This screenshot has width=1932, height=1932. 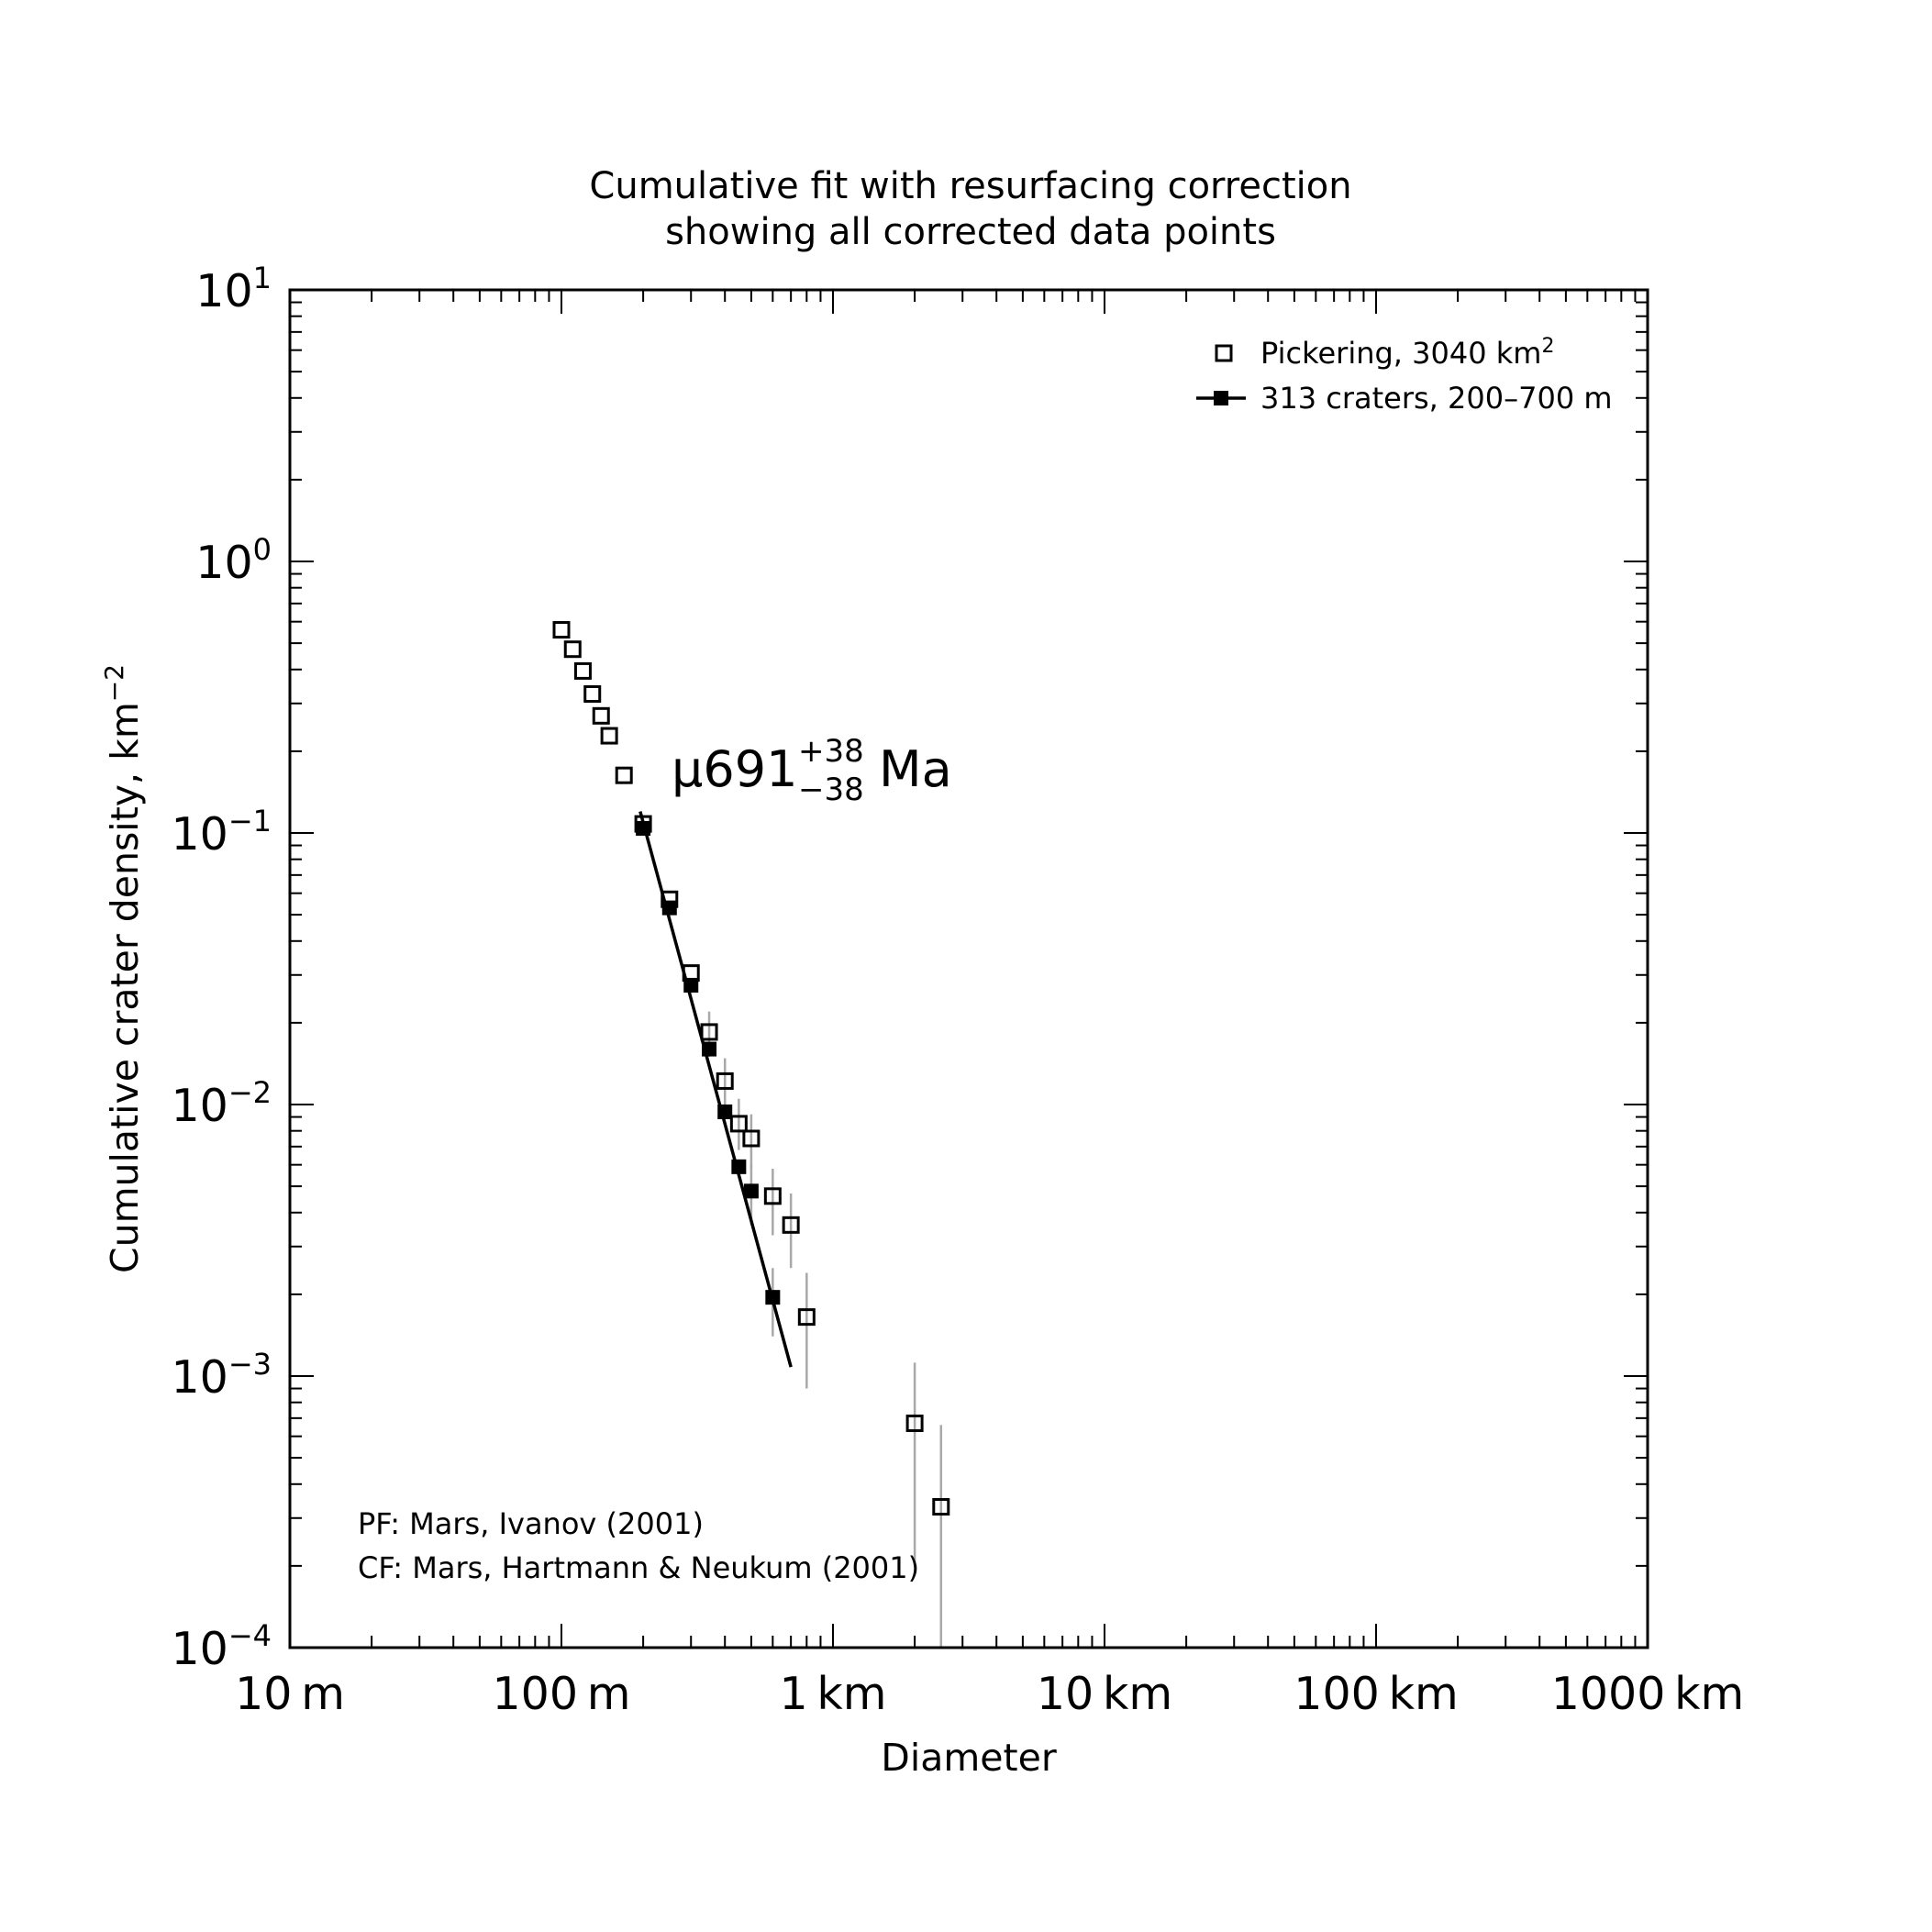 What do you see at coordinates (831, 751) in the screenshot?
I see `age-plus-error: +38` at bounding box center [831, 751].